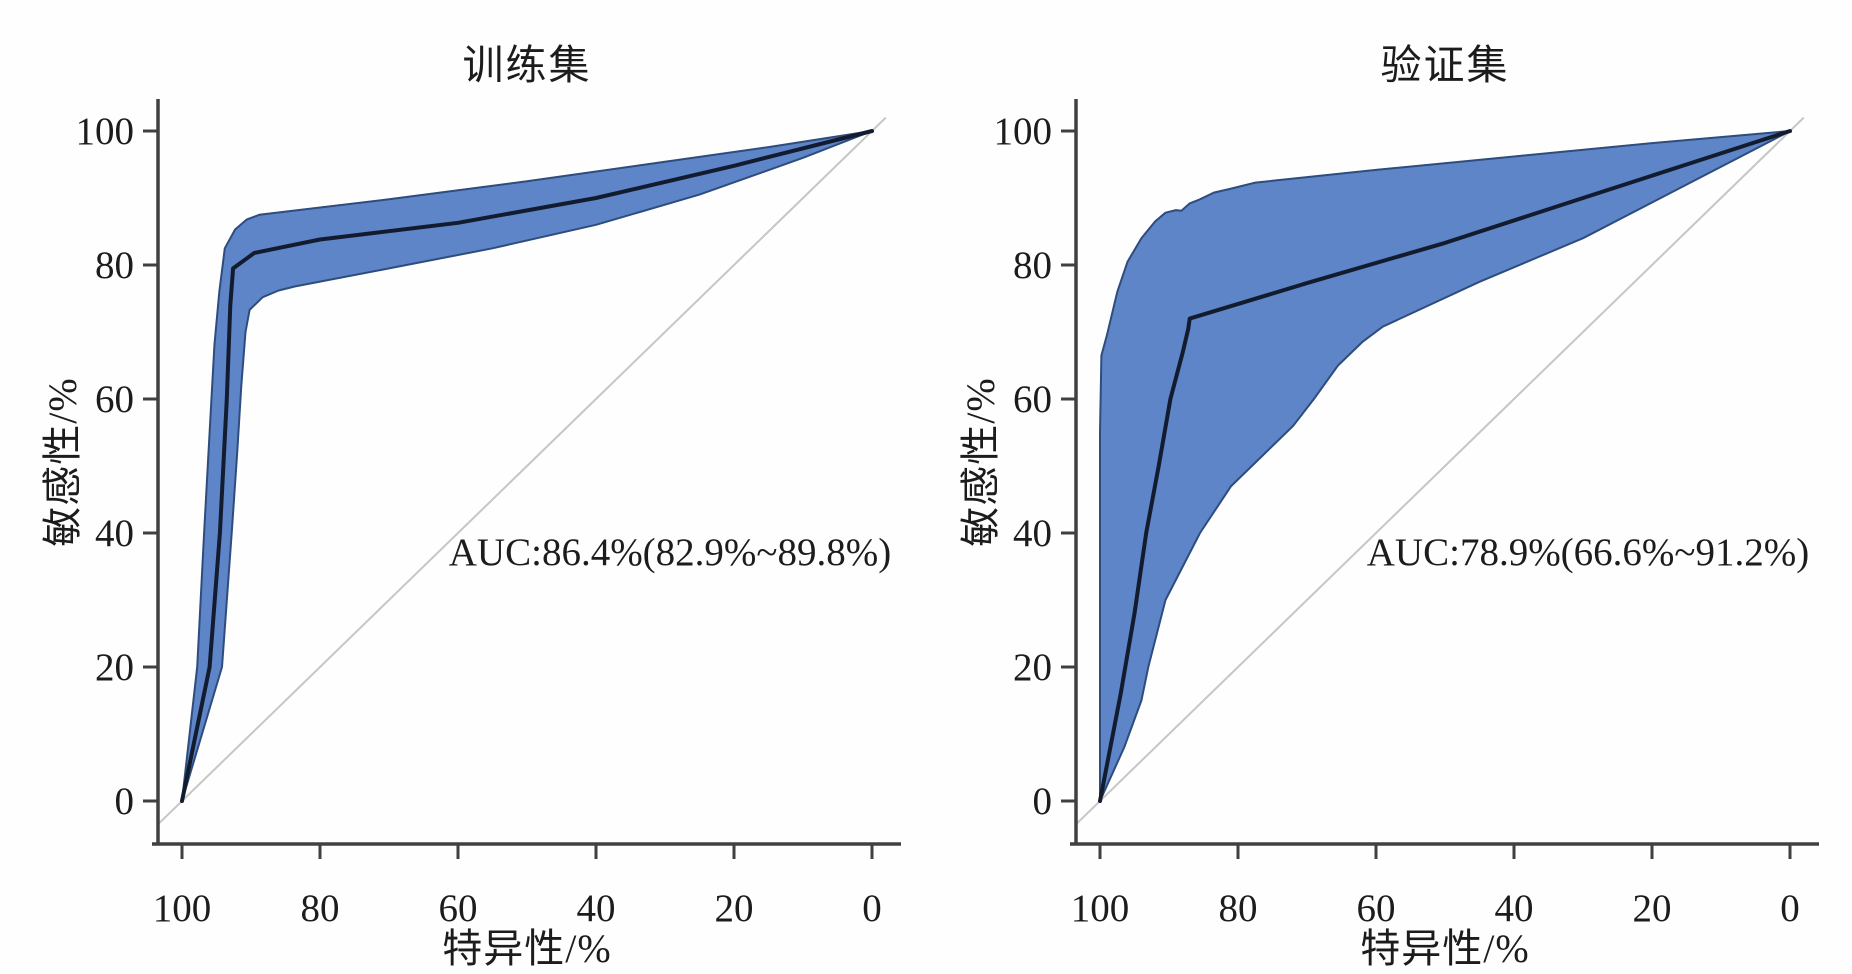 The width and height of the screenshot is (1852, 974). What do you see at coordinates (527, 65) in the screenshot?
I see `chart-title-training: 训练集` at bounding box center [527, 65].